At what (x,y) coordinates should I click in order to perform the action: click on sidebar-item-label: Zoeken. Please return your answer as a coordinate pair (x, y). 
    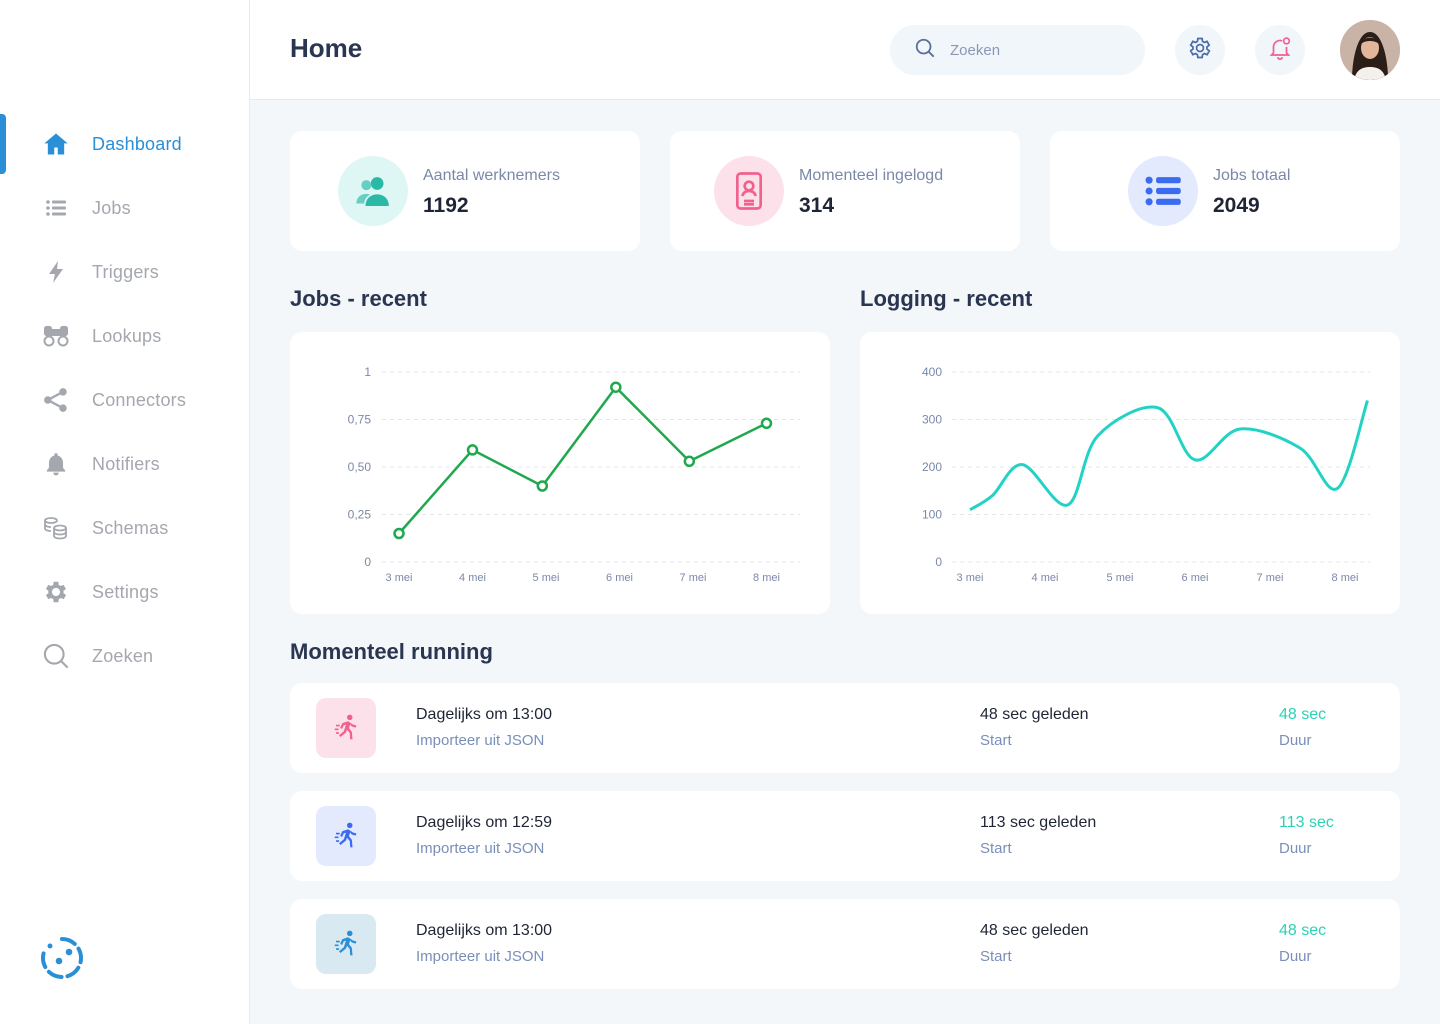
    Looking at the image, I should click on (123, 655).